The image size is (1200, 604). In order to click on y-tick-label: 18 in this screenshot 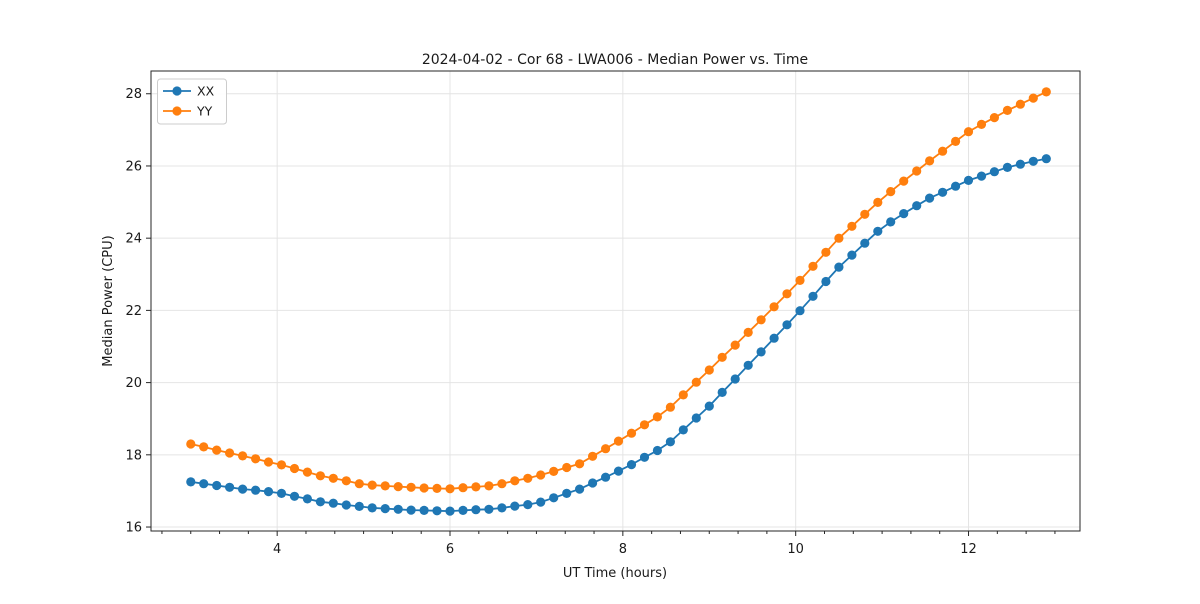, I will do `click(133, 455)`.